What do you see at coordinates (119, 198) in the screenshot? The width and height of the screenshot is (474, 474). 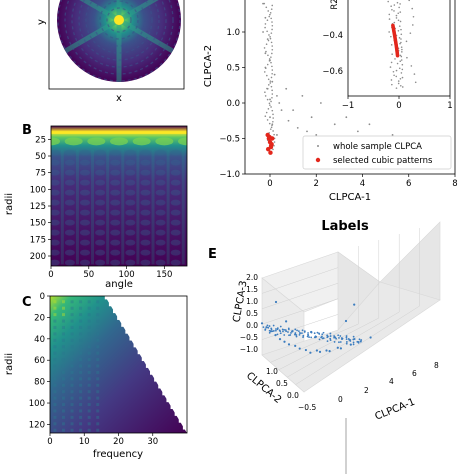 I see `panel-b-texture` at bounding box center [119, 198].